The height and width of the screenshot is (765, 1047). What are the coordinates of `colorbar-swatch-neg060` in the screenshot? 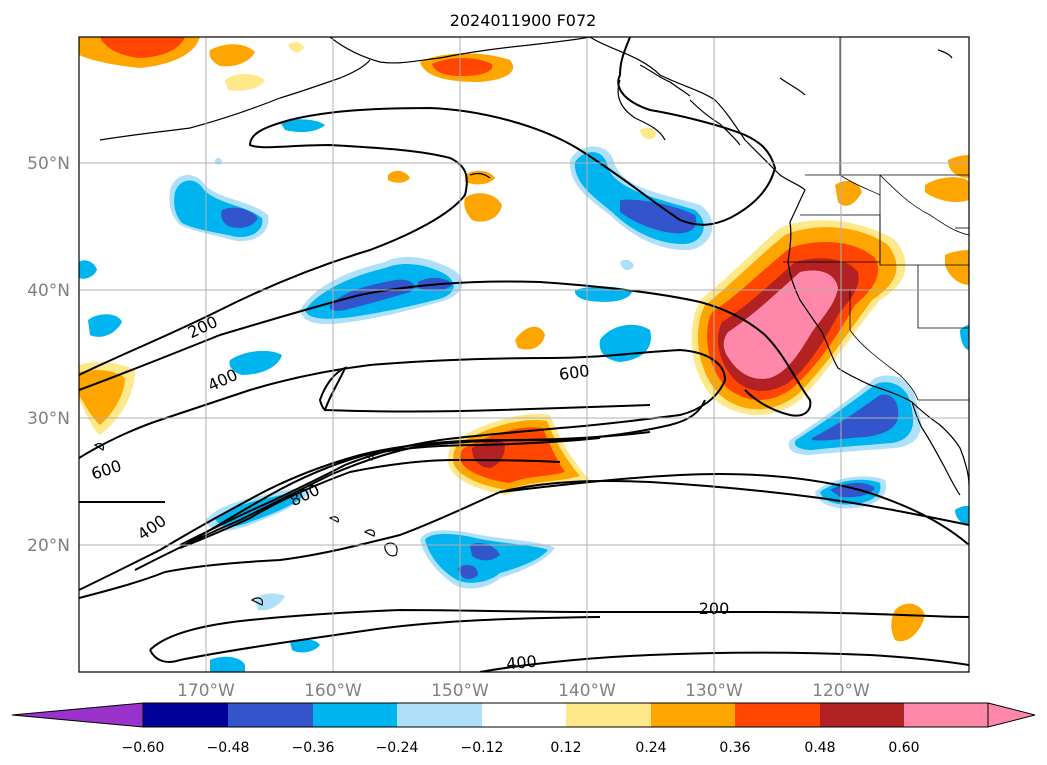 It's located at (185, 715).